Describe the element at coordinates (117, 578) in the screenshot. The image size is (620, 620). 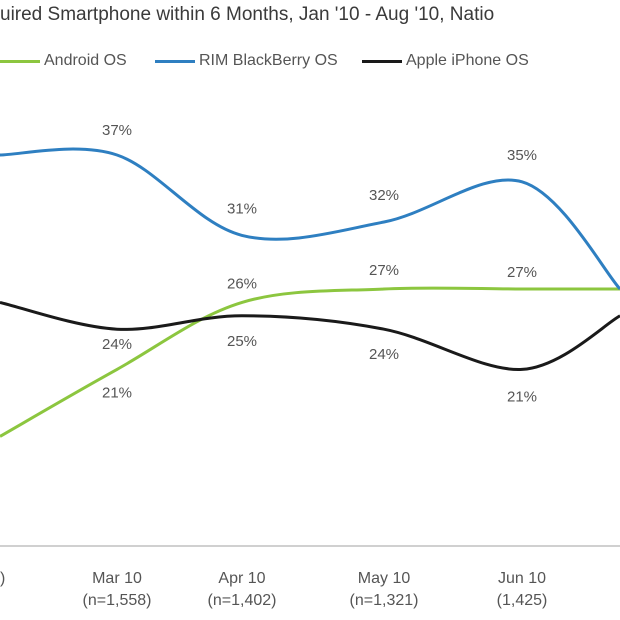
I see `x-tick-category: Mar 10` at that location.